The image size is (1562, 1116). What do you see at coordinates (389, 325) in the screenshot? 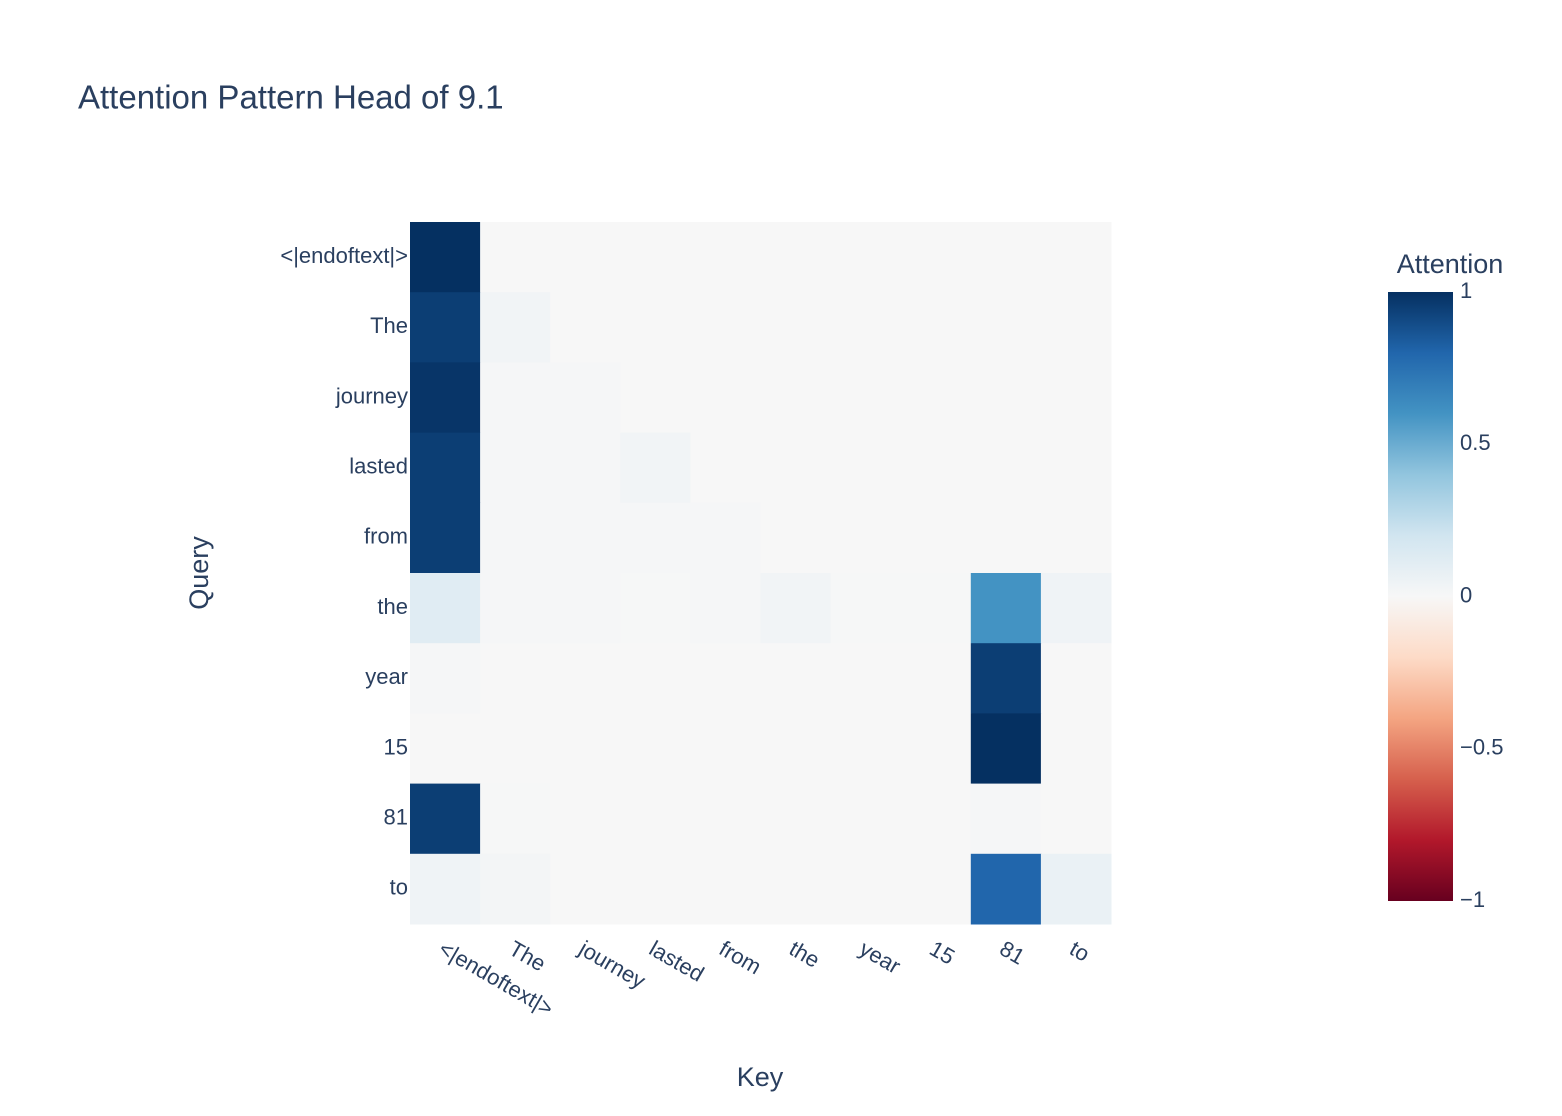
I see `y-tick-label: The` at bounding box center [389, 325].